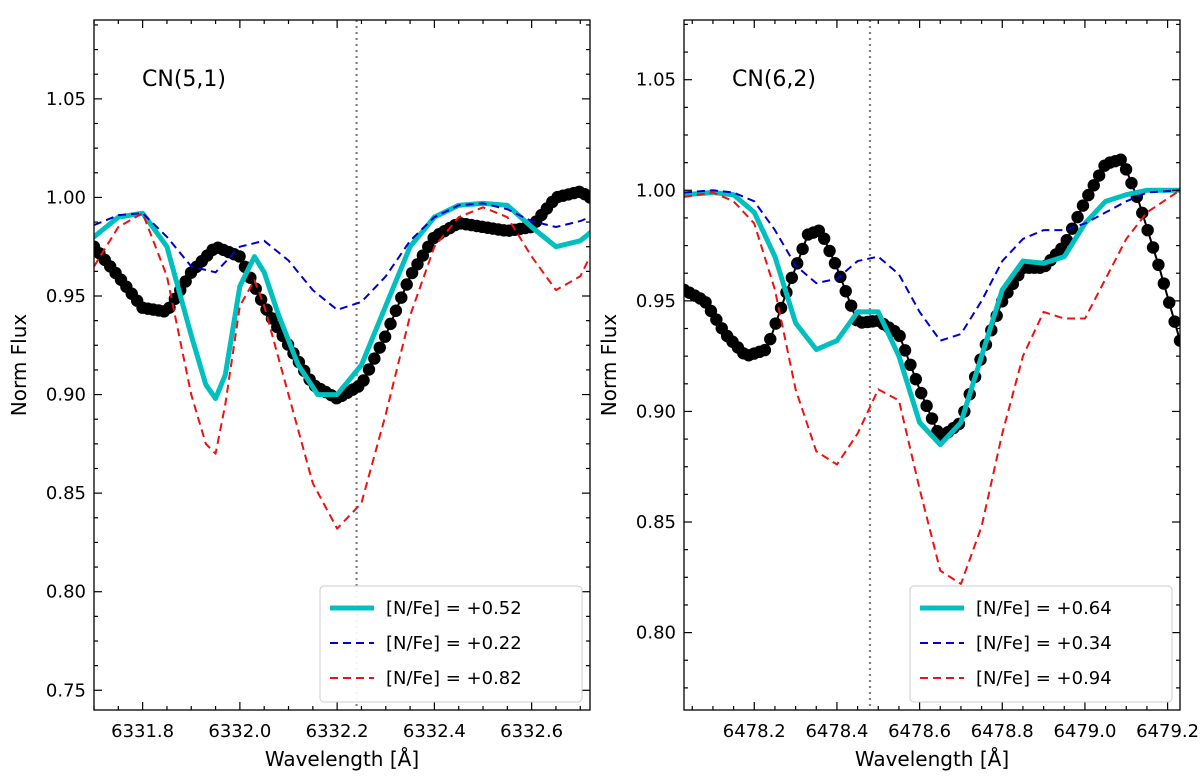  I want to click on panel-1-legend-label-2: [N/Fe] = +0.94, so click(1044, 678).